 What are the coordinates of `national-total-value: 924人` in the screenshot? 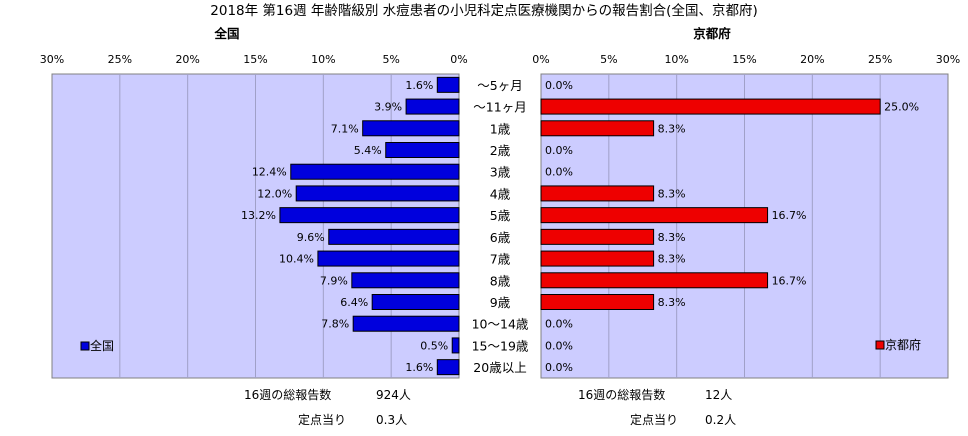 It's located at (393, 395).